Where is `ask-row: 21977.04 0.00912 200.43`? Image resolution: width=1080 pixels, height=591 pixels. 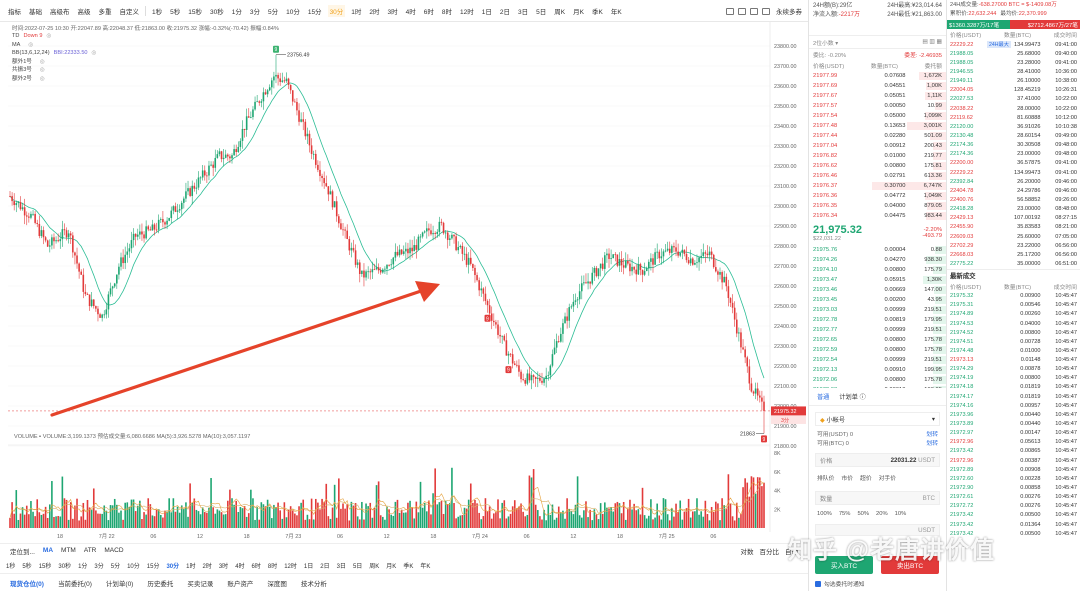
ask-row: 21977.04 0.00912 200.43 is located at coordinates (877, 146).